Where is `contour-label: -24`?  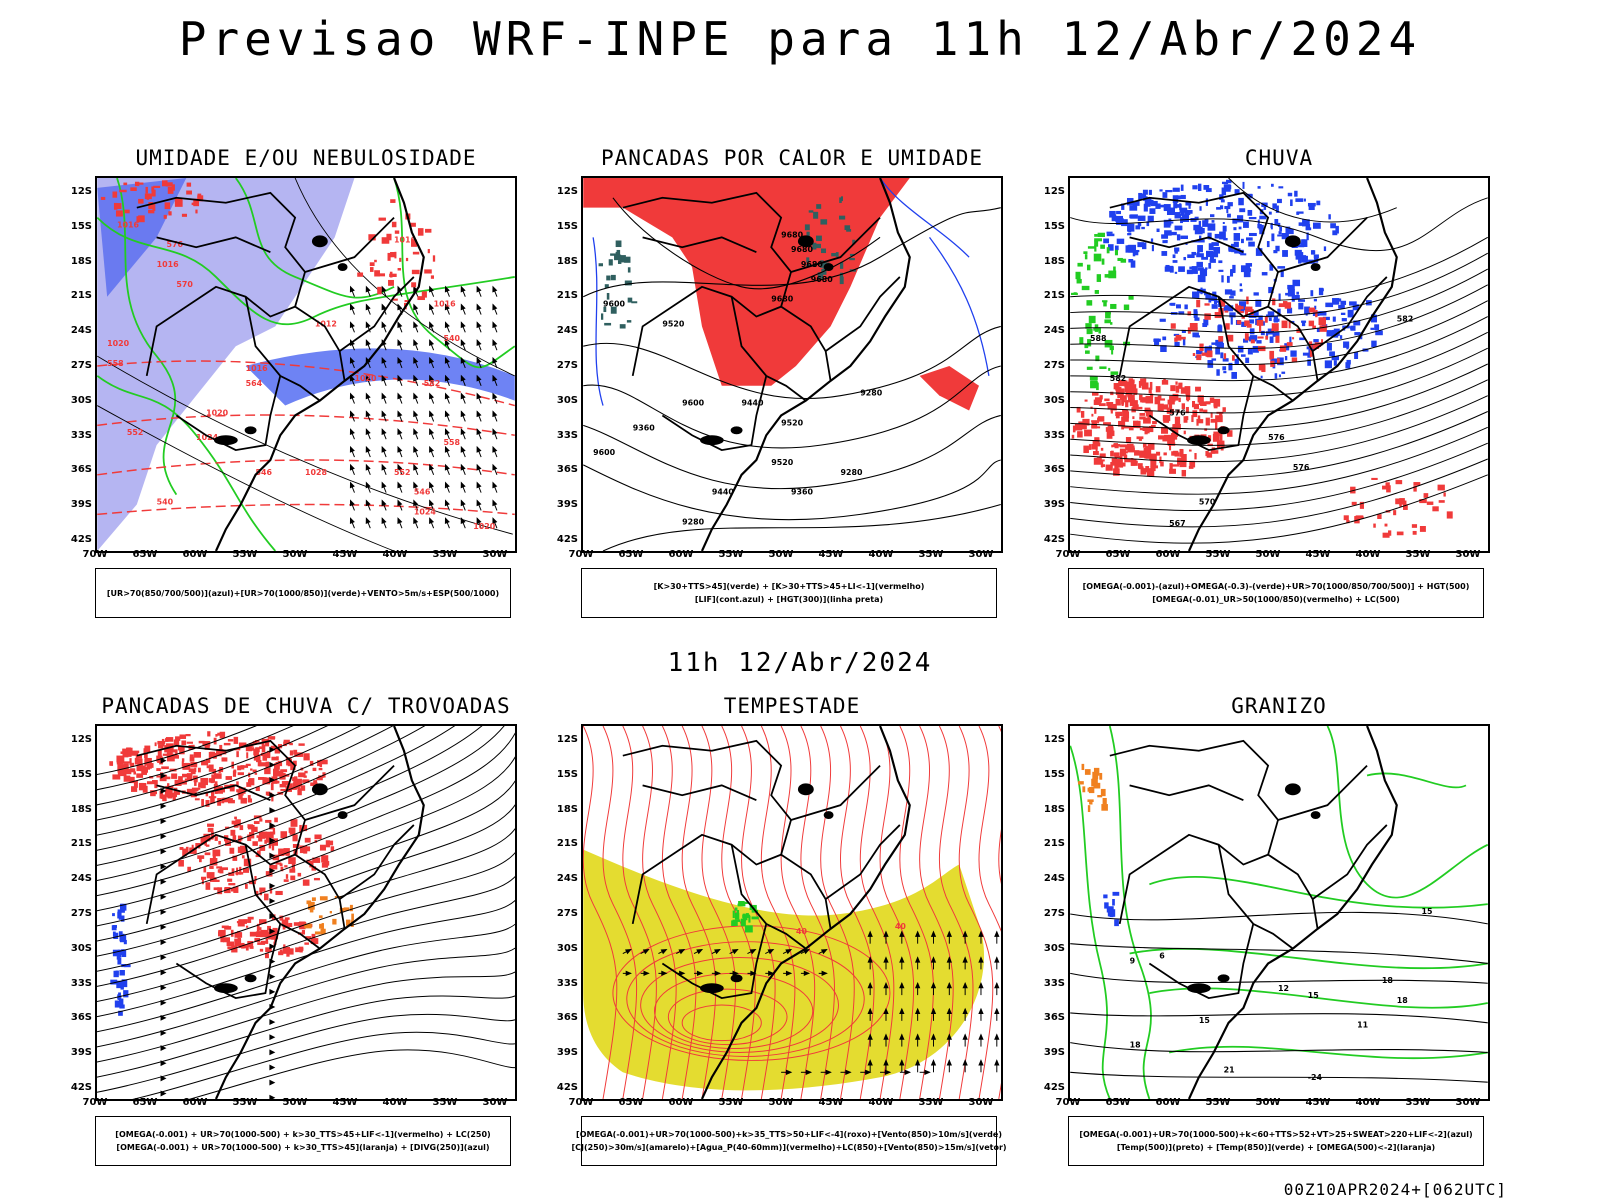 contour-label: -24 is located at coordinates (1315, 1077).